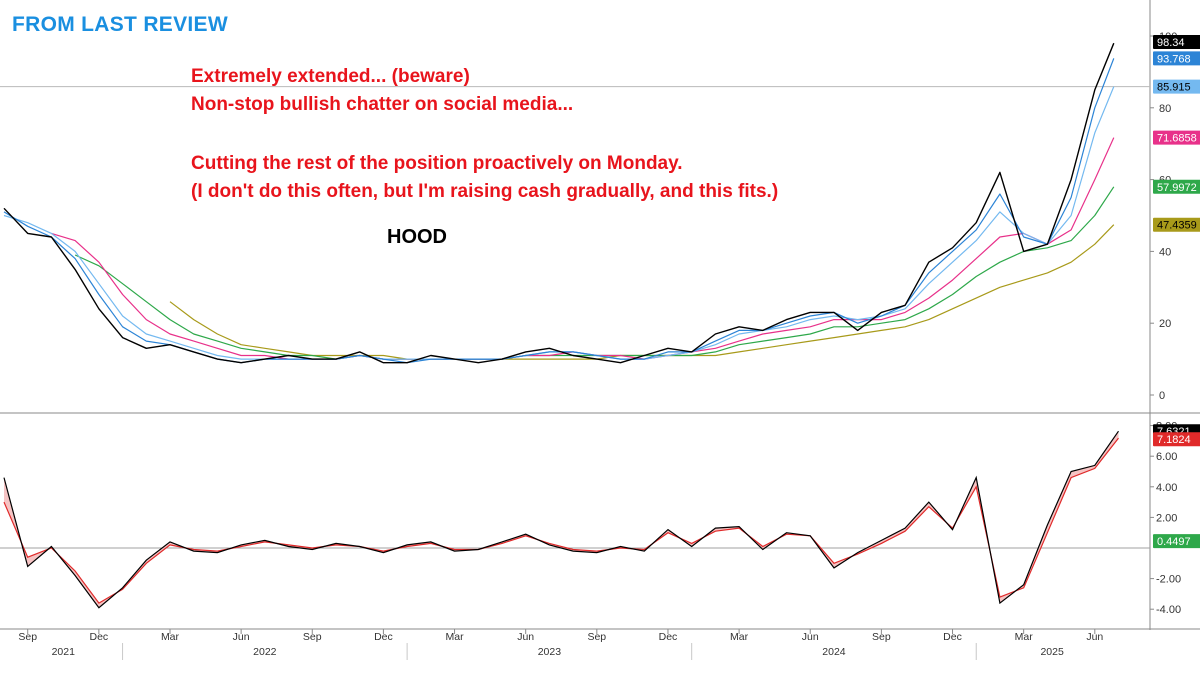 The height and width of the screenshot is (680, 1200). Describe the element at coordinates (1052, 652) in the screenshot. I see `year-label: 2025` at that location.